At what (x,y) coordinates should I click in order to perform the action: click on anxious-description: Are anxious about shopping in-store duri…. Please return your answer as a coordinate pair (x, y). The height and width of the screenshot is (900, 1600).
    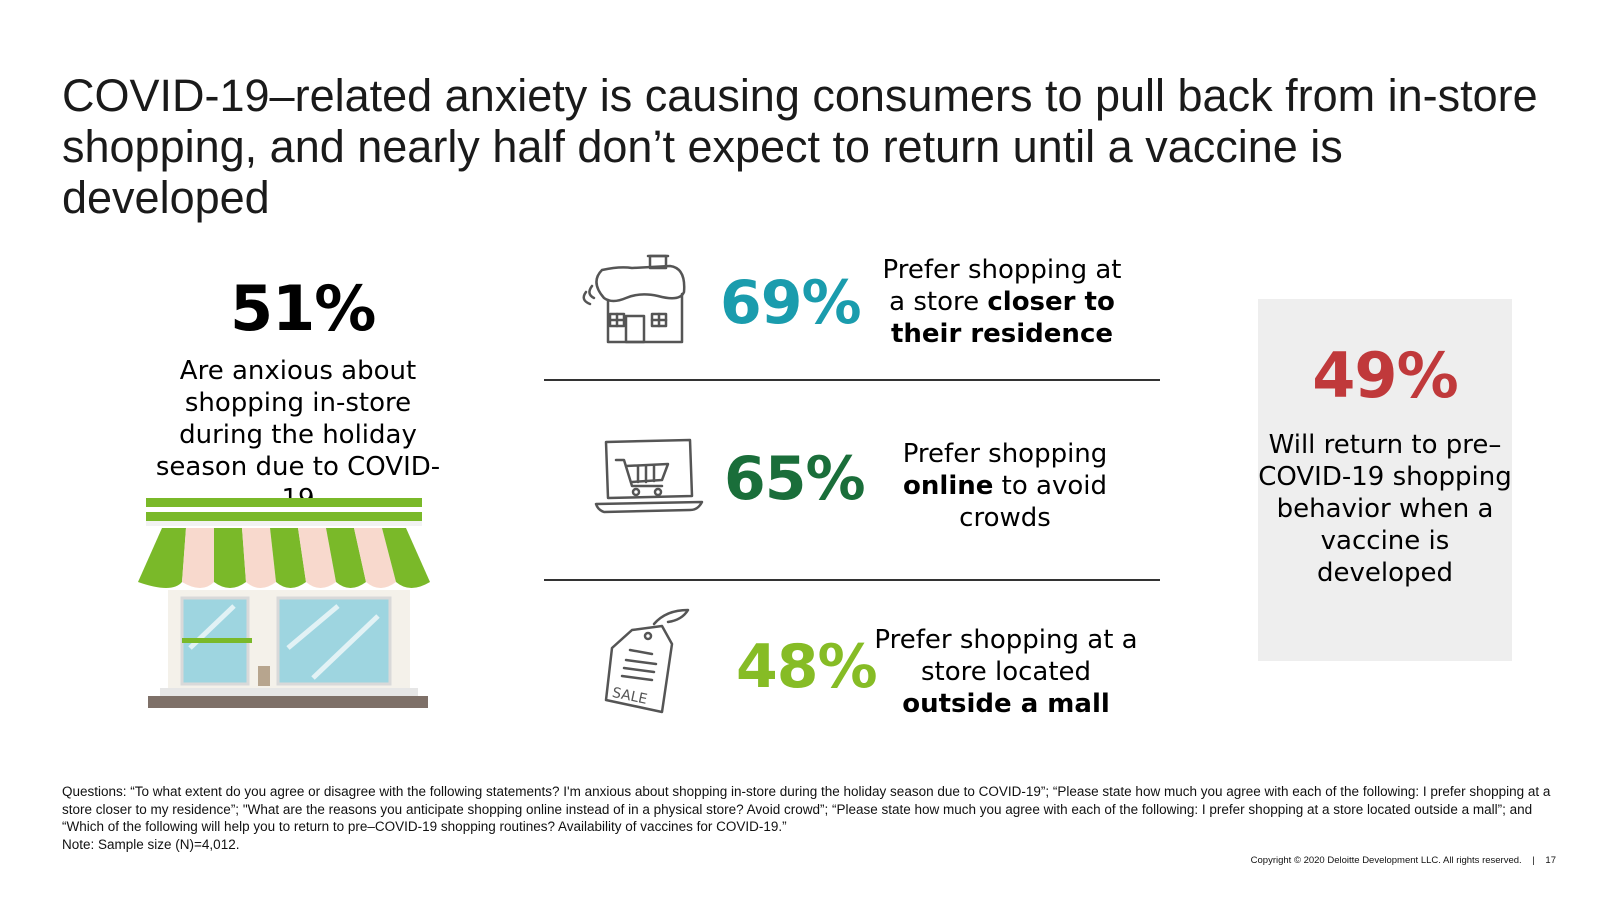
    Looking at the image, I should click on (298, 435).